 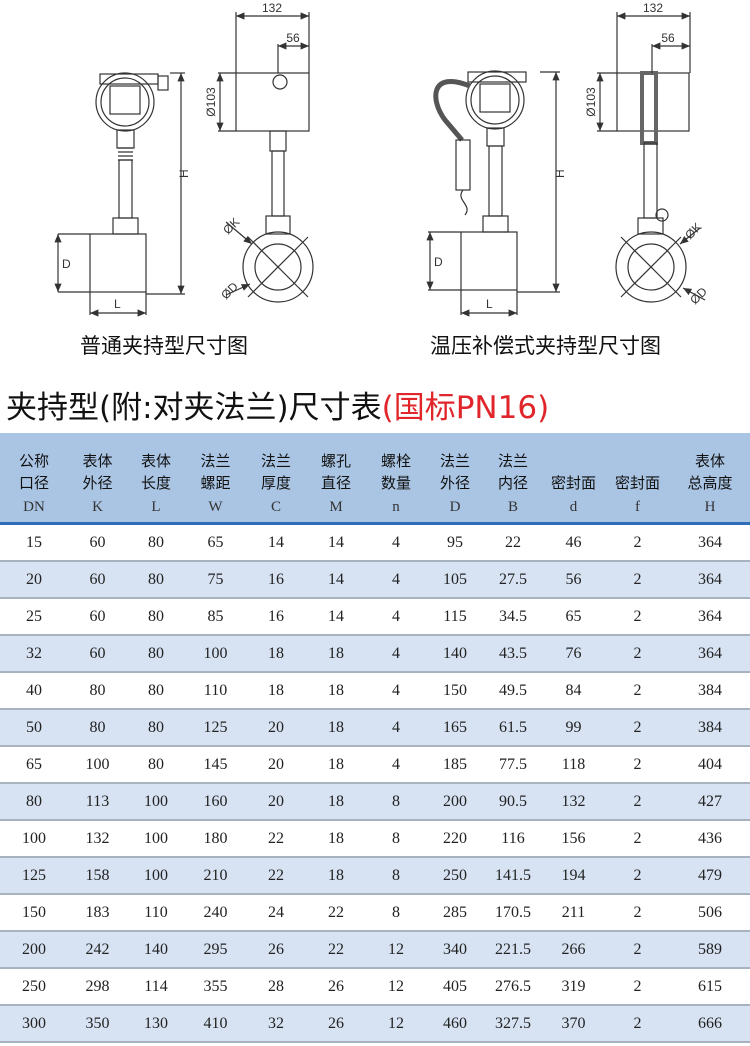 I want to click on cell-K: 350, so click(x=97, y=1024).